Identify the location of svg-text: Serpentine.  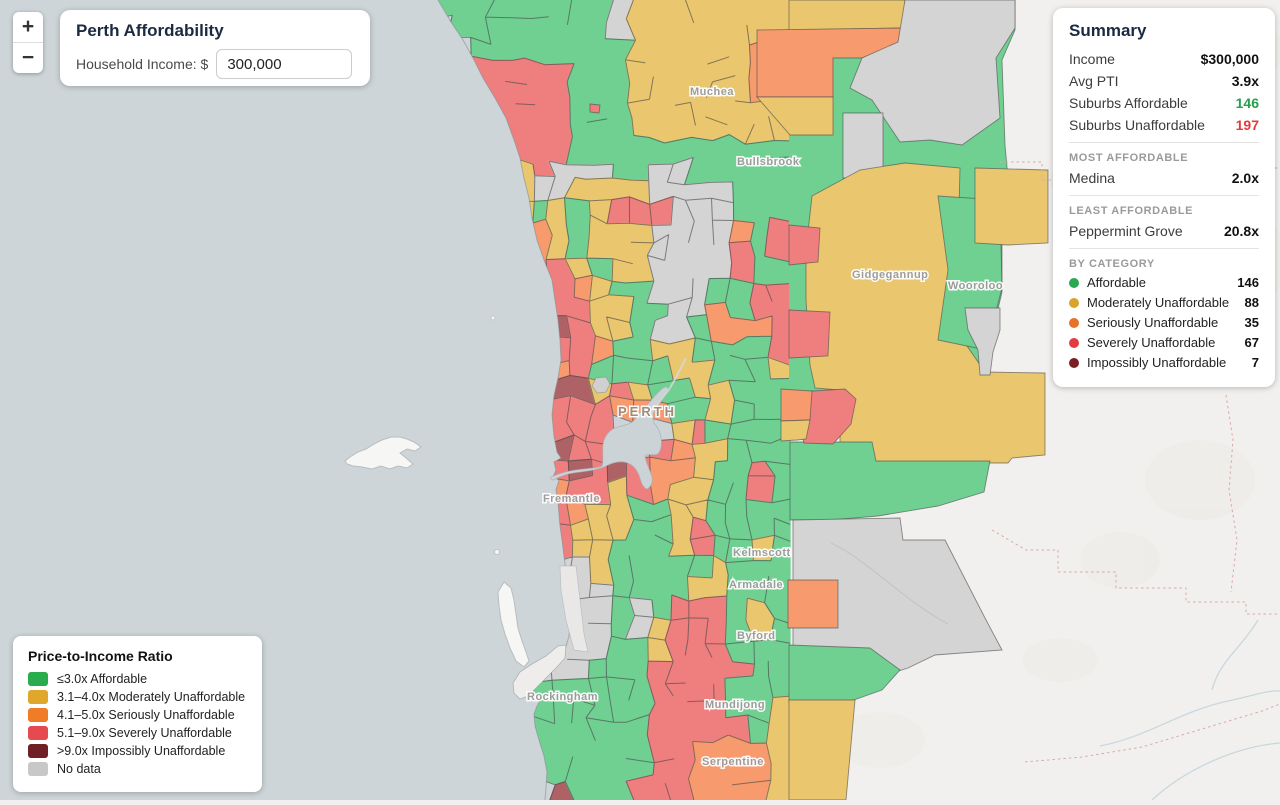
(733, 762).